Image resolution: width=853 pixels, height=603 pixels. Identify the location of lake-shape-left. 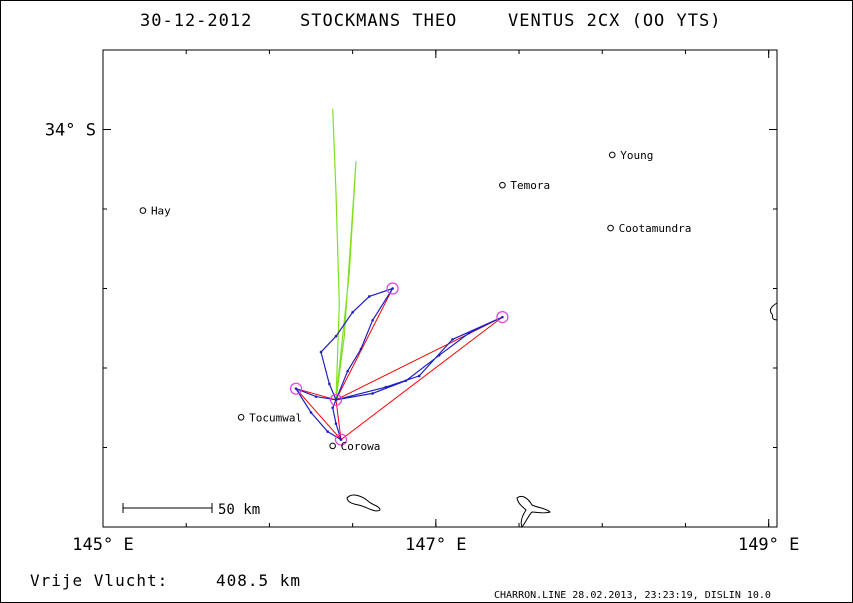
(363, 503).